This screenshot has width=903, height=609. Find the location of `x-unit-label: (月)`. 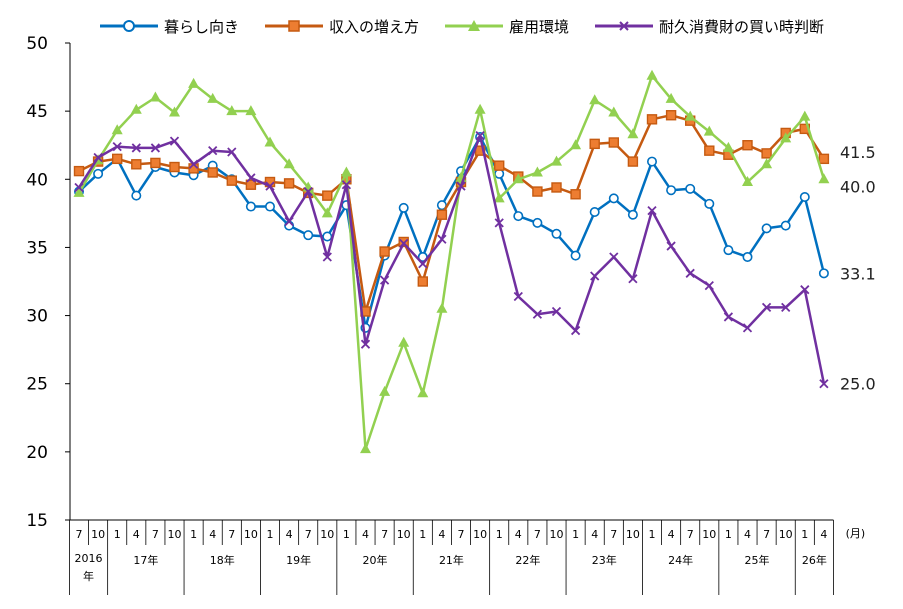

x-unit-label: (月) is located at coordinates (856, 533).